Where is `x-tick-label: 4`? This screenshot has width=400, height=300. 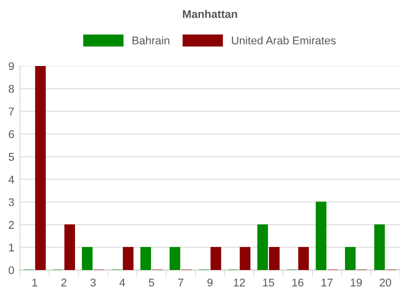
x-tick-label: 4 is located at coordinates (122, 282).